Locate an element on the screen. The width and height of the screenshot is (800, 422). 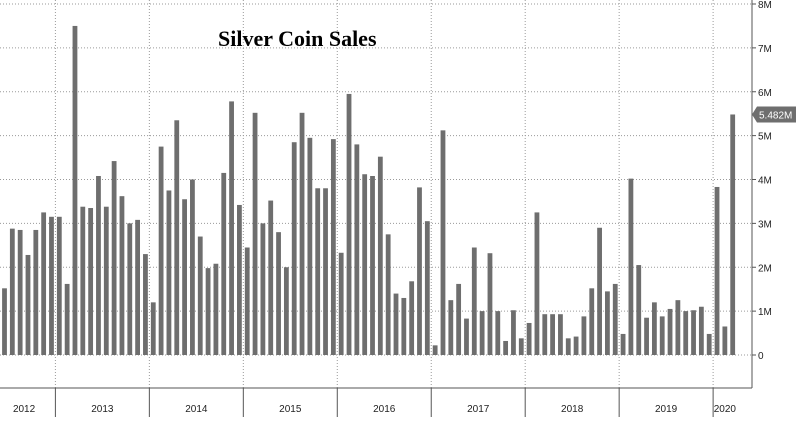
y-tick-label: 3M is located at coordinates (765, 224).